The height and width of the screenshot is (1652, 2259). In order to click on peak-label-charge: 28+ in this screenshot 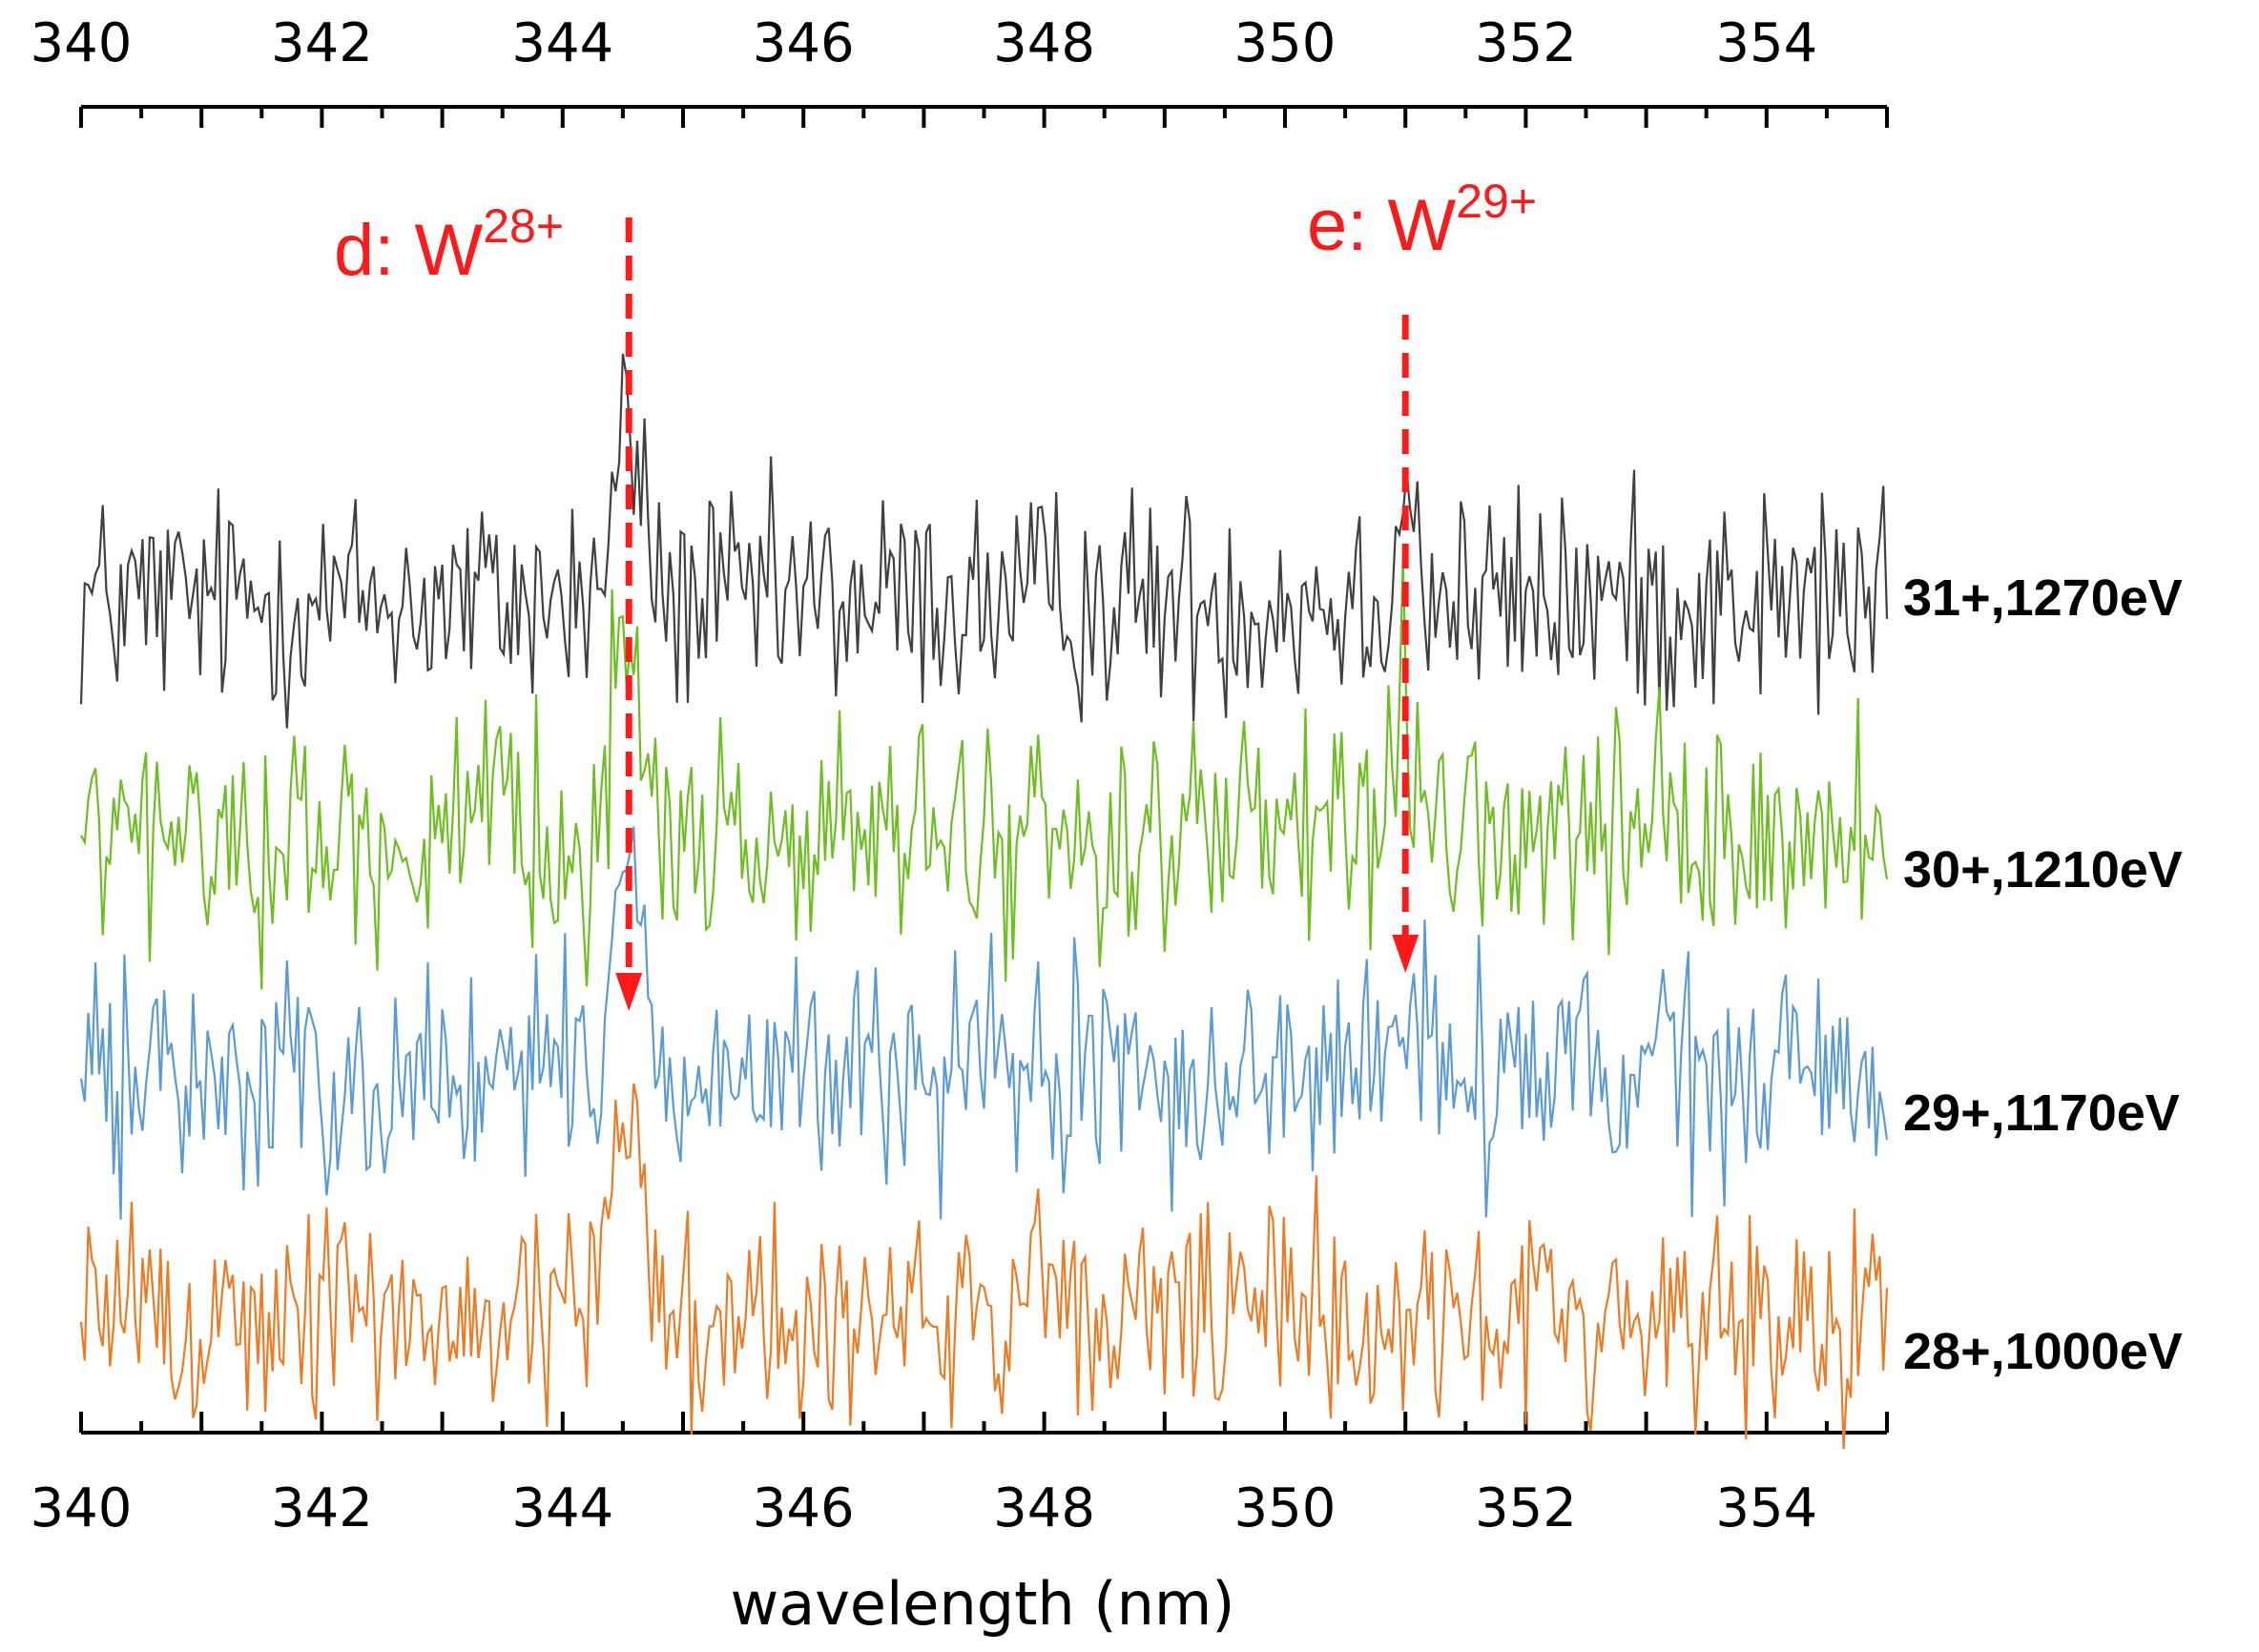, I will do `click(523, 226)`.